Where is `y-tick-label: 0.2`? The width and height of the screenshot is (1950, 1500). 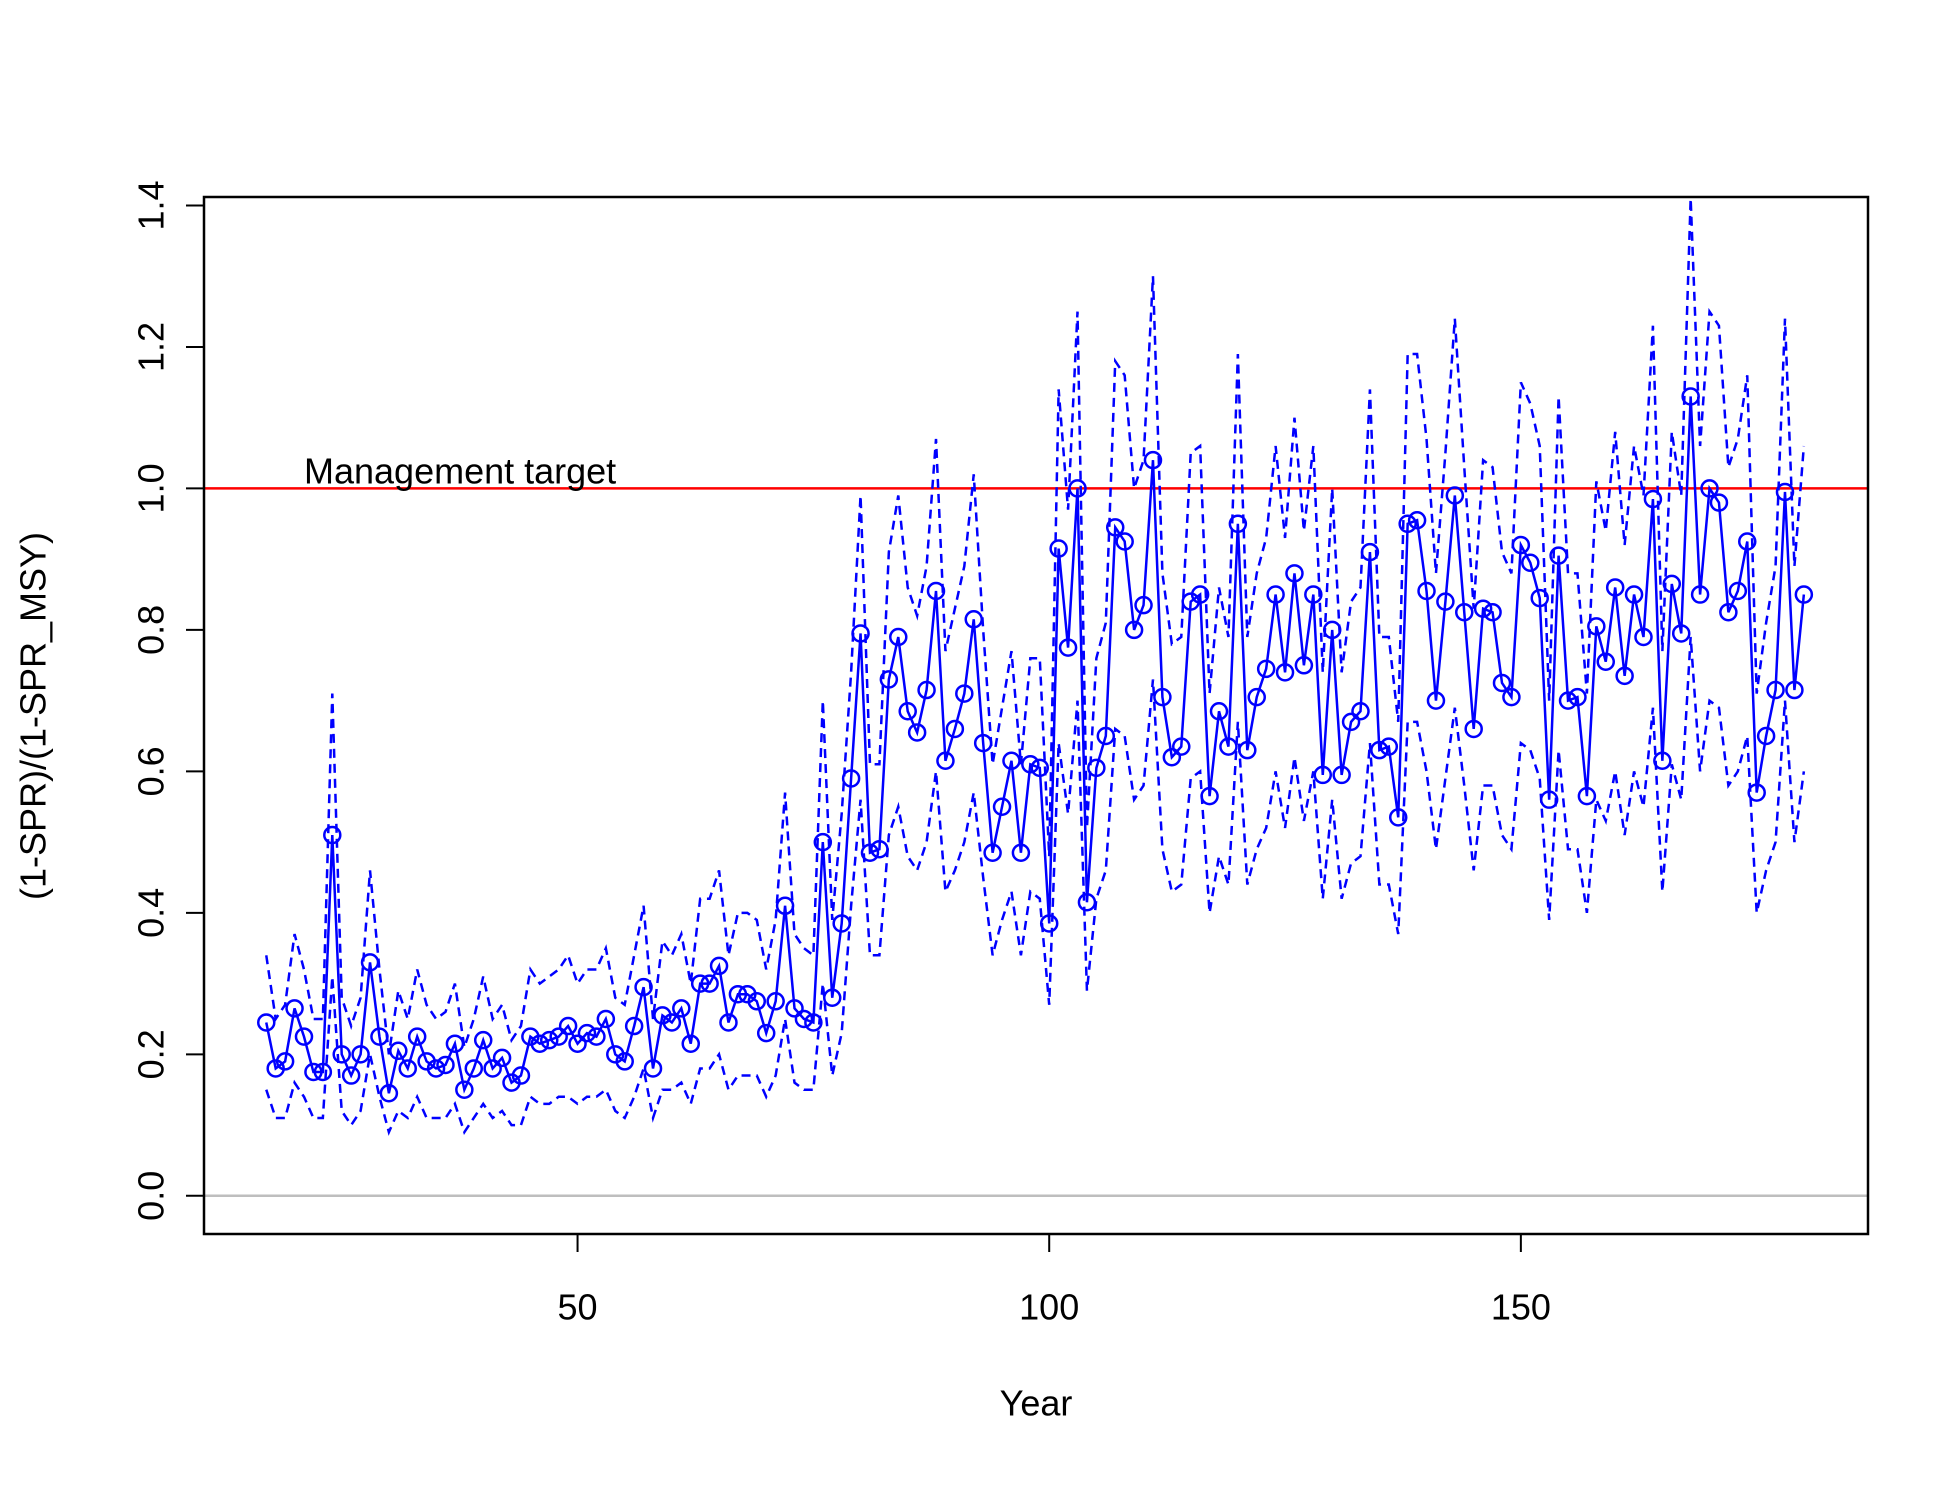 y-tick-label: 0.2 is located at coordinates (151, 1054).